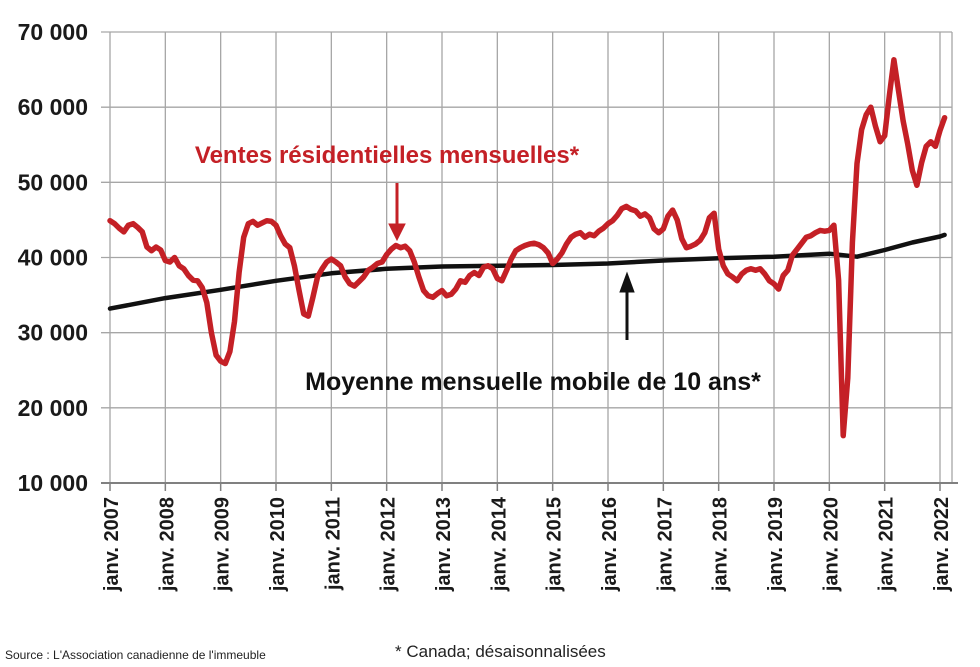  What do you see at coordinates (555, 544) in the screenshot?
I see `x-tick-label: janv. 2015` at bounding box center [555, 544].